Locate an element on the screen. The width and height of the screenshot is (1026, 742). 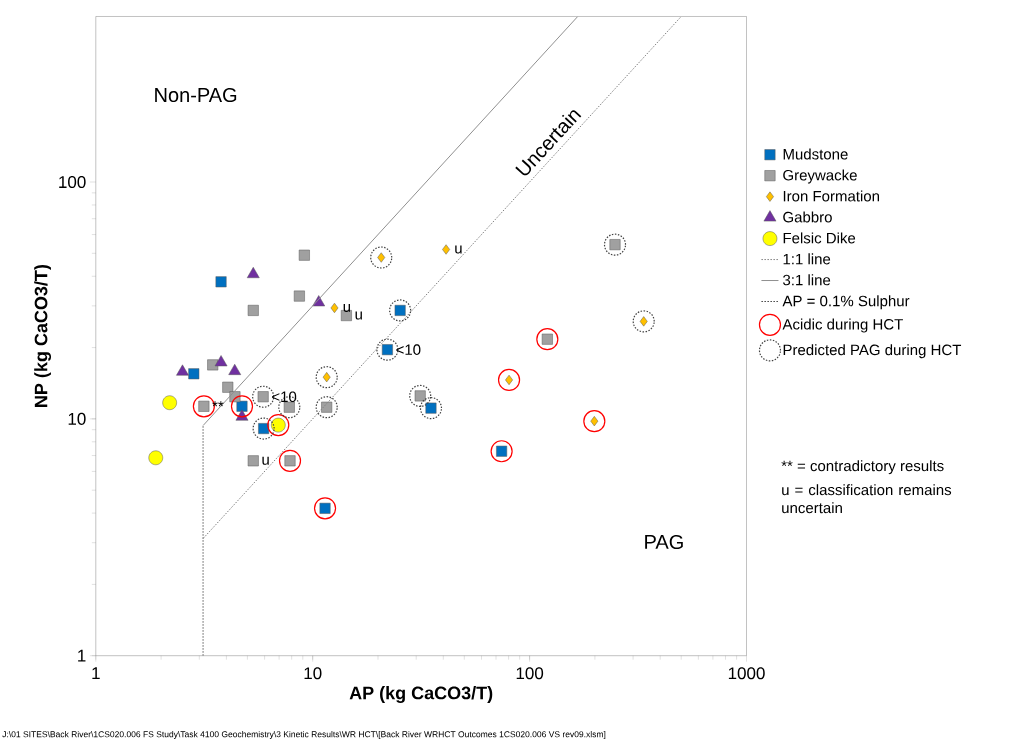
annotation: Non-PAG is located at coordinates (196, 95).